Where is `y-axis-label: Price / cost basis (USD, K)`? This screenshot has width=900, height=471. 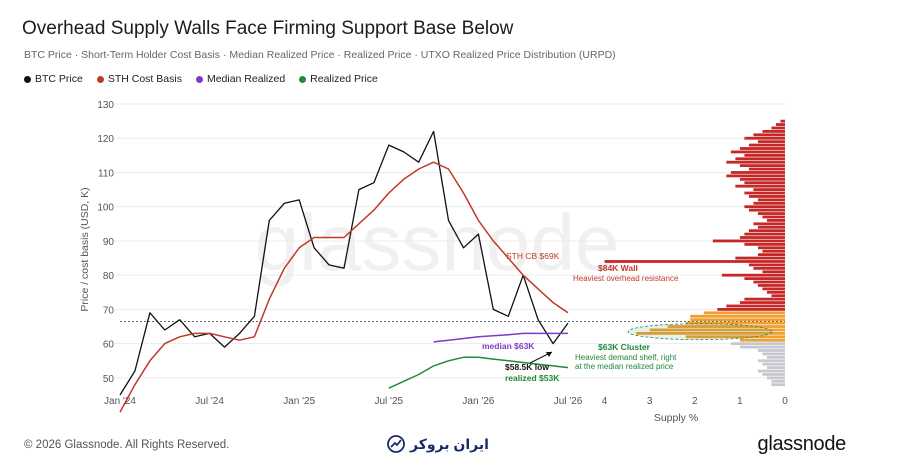 y-axis-label: Price / cost basis (USD, K) is located at coordinates (85, 249).